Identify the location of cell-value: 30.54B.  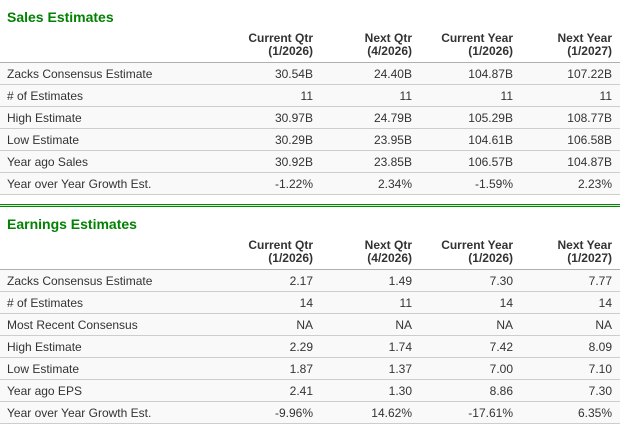
(278, 73).